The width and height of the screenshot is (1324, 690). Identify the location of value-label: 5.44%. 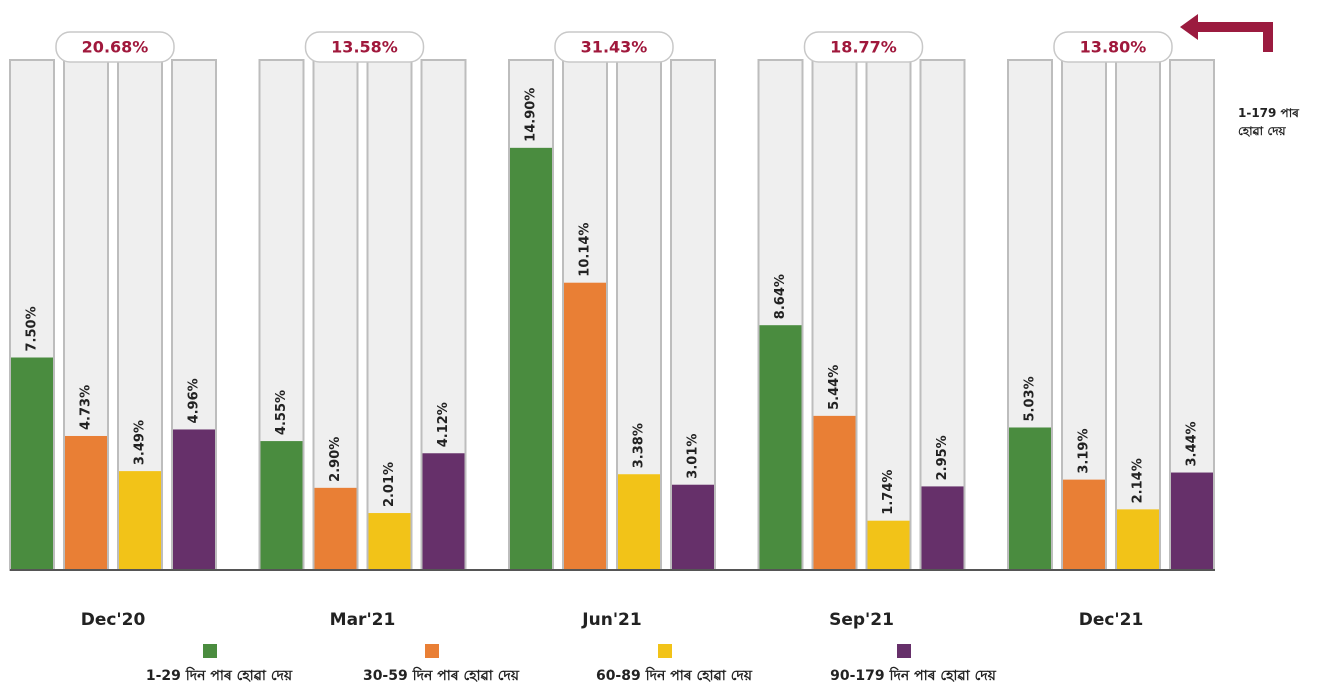
(834, 387).